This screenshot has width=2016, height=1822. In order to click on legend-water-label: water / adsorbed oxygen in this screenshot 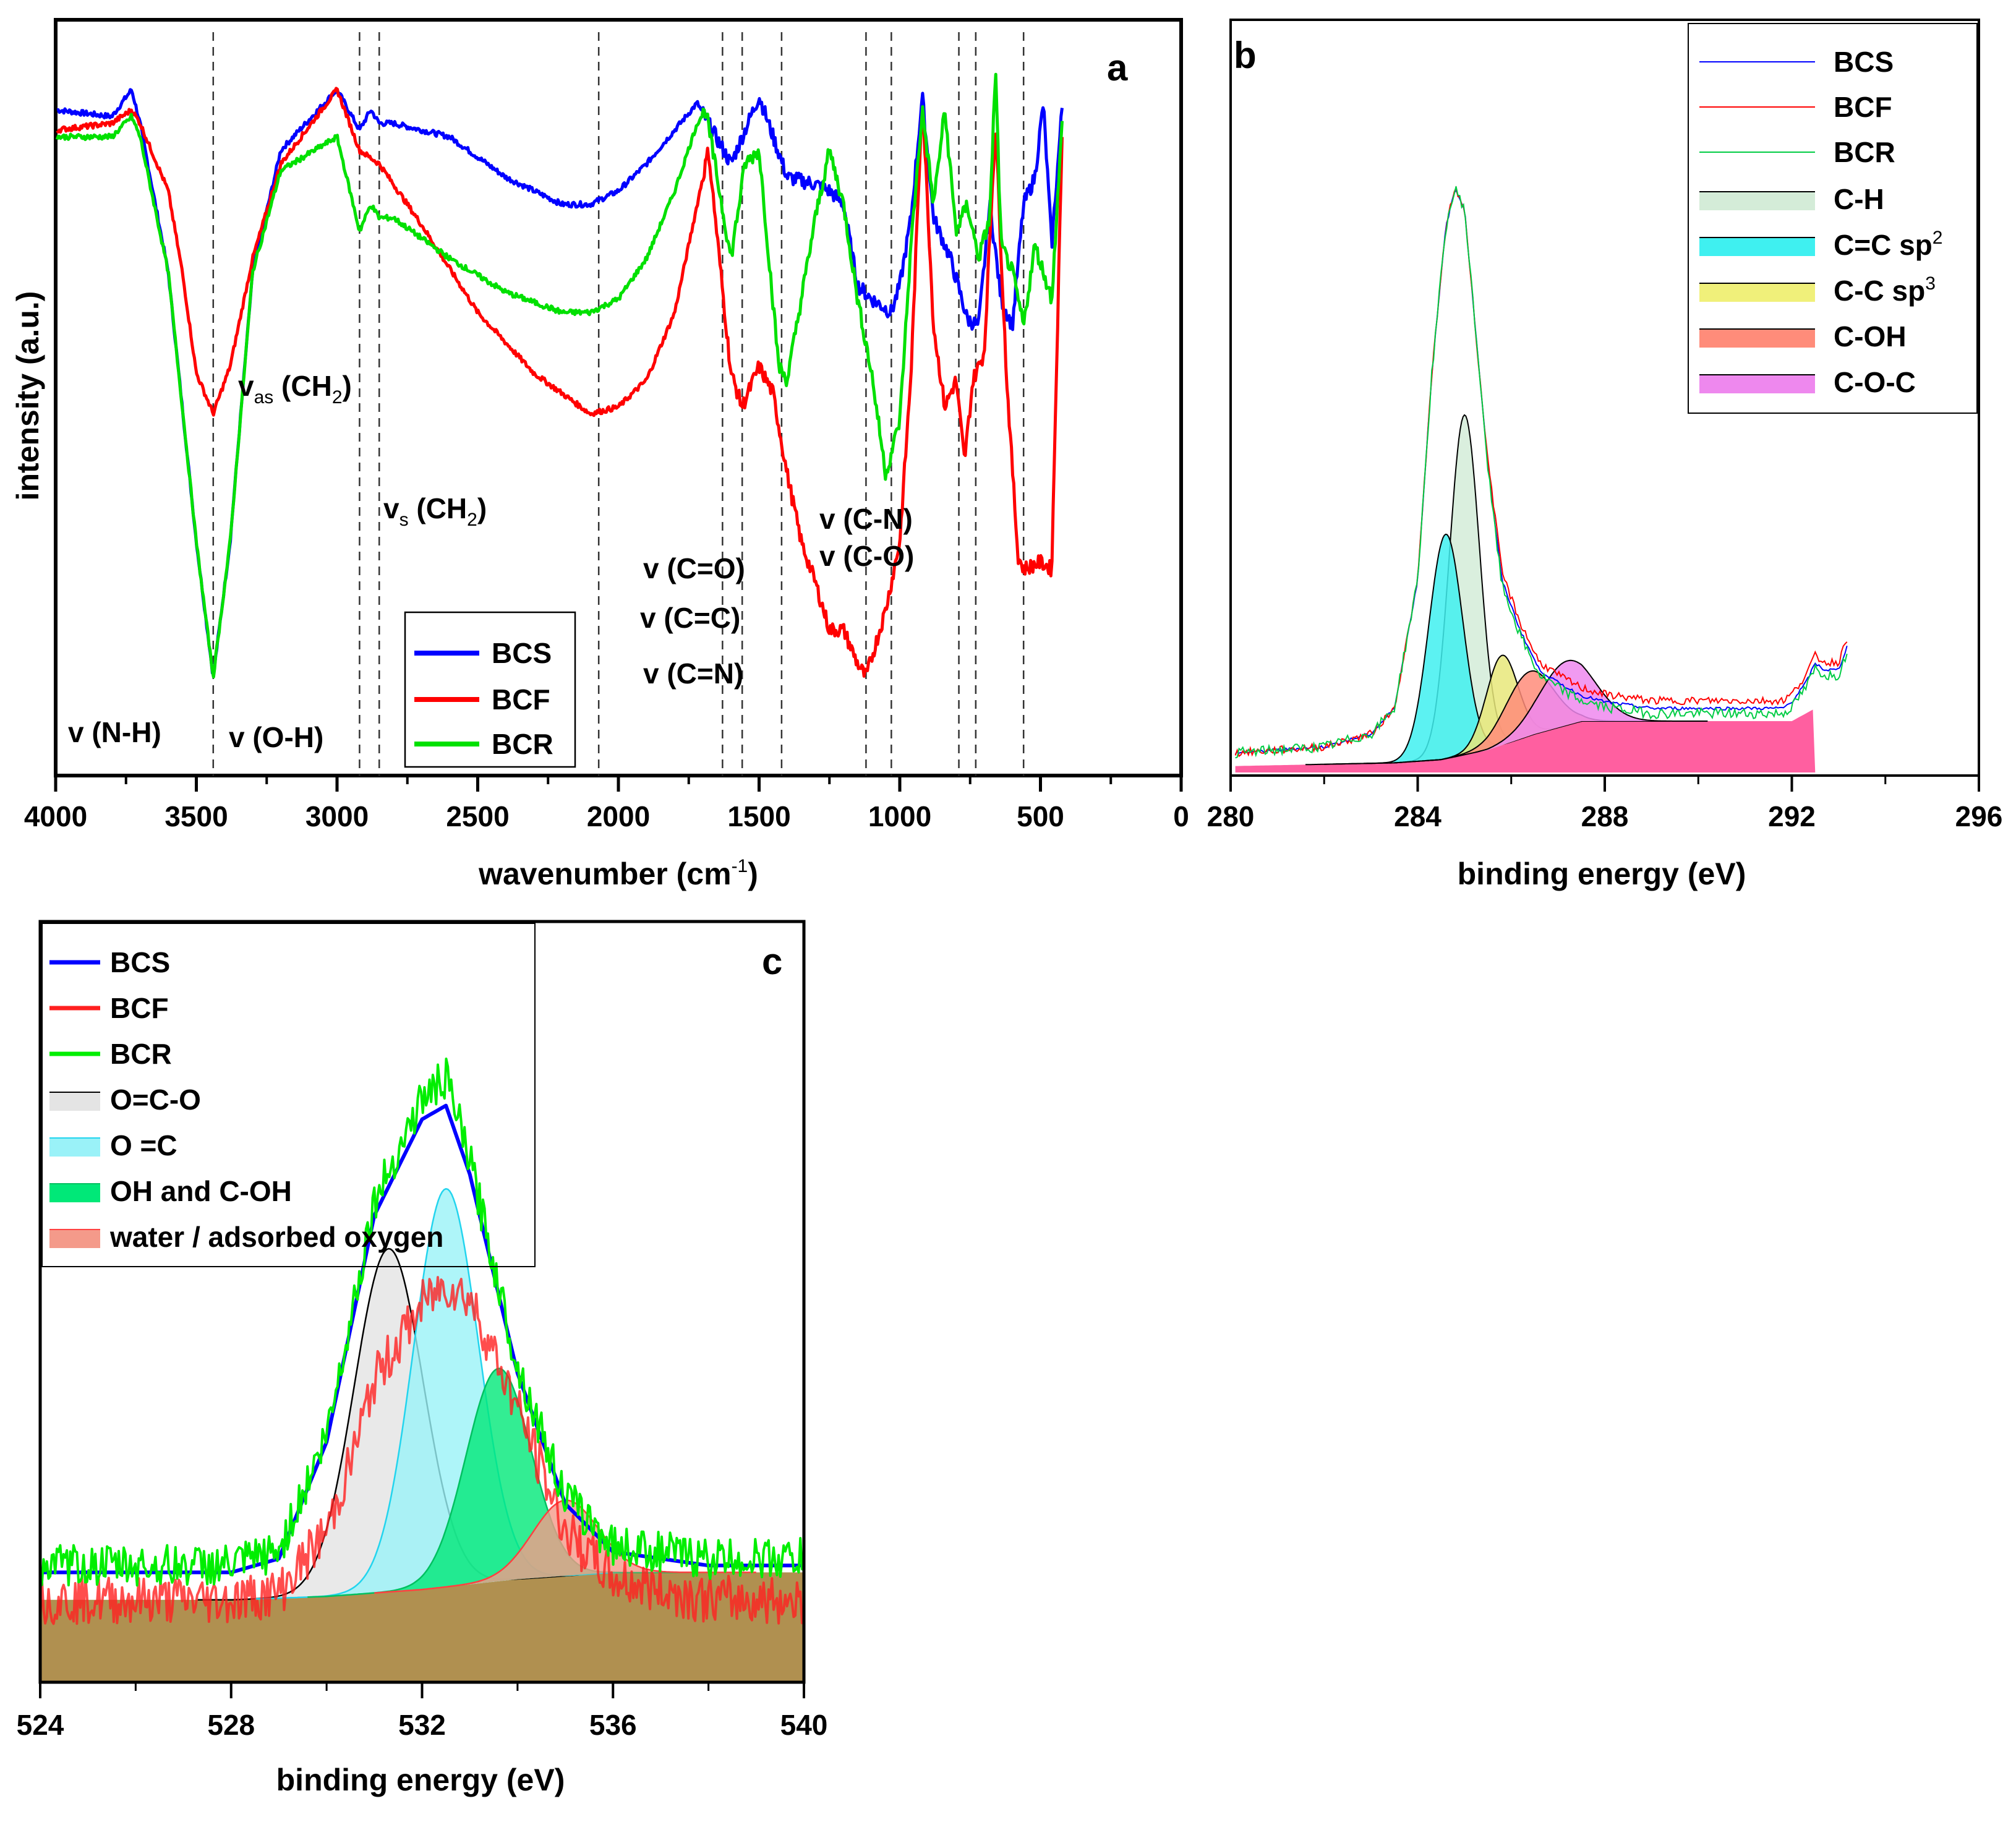, I will do `click(276, 1237)`.